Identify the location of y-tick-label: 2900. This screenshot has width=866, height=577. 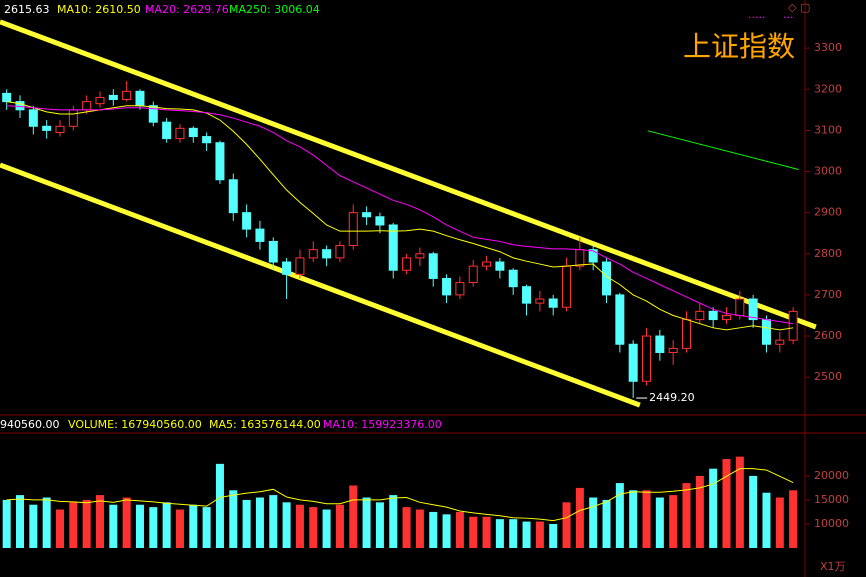
(828, 212).